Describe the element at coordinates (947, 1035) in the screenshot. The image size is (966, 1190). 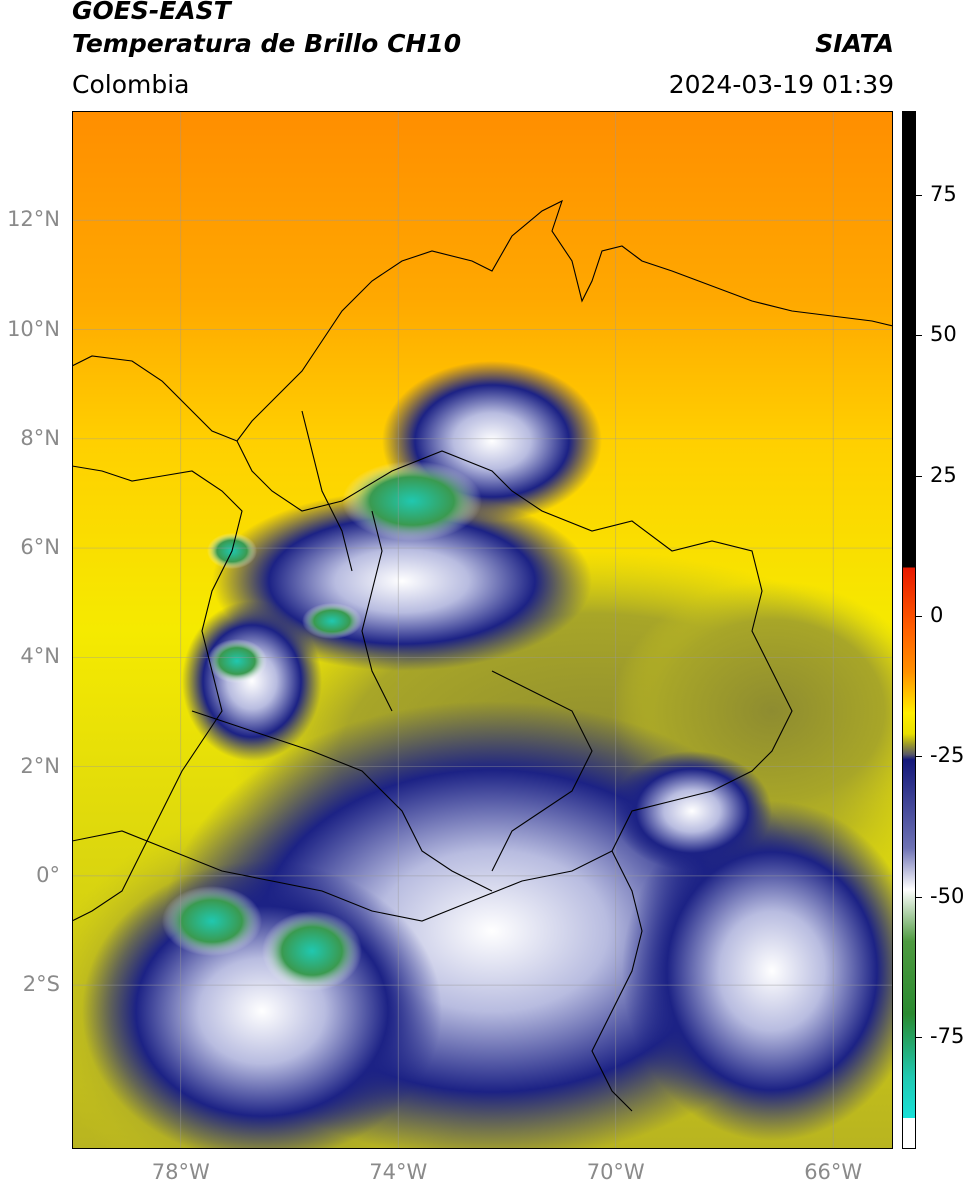
I see `colorbar-tick-label: -75` at that location.